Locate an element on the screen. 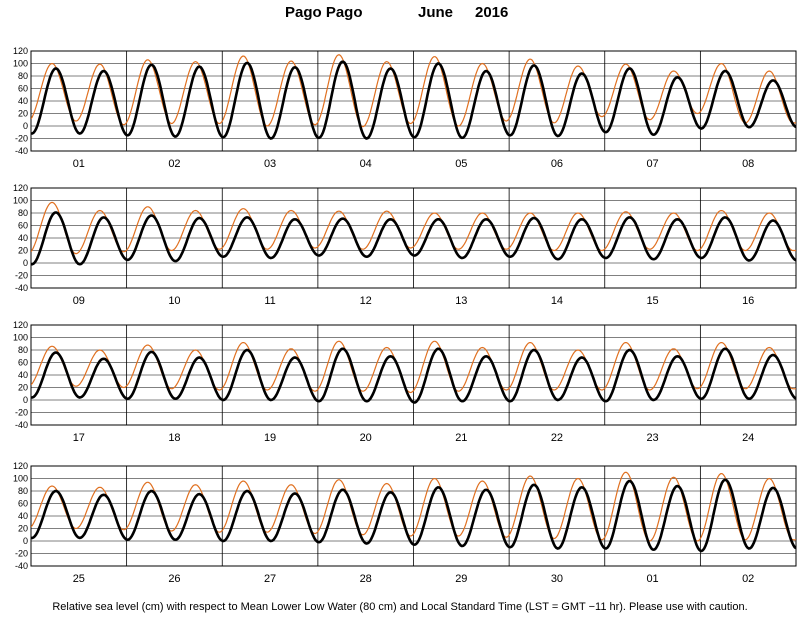 The width and height of the screenshot is (800, 618). day-label: 13 is located at coordinates (461, 301).